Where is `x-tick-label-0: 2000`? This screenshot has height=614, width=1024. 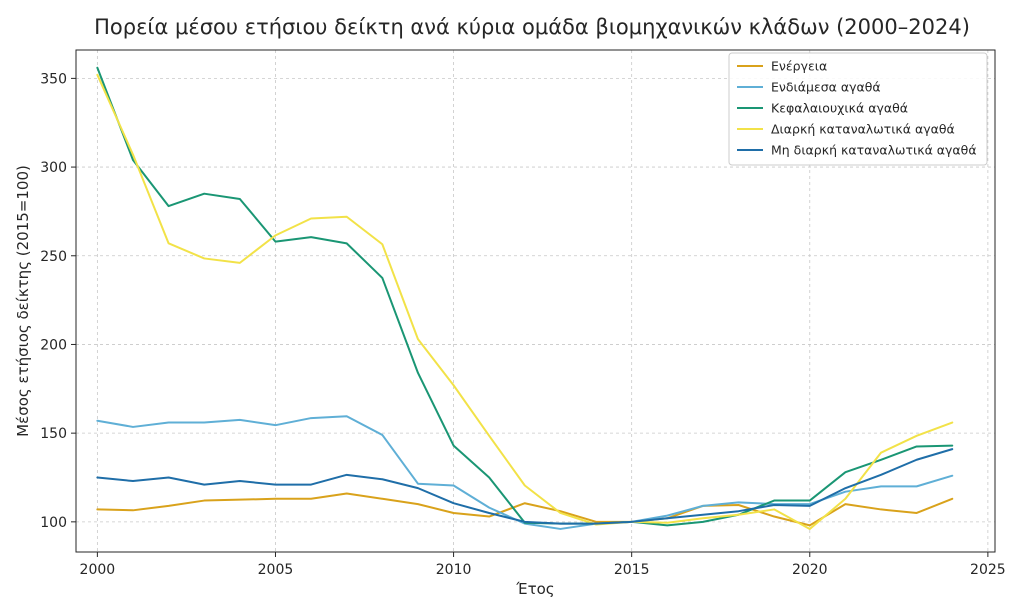
x-tick-label-0: 2000 is located at coordinates (98, 570).